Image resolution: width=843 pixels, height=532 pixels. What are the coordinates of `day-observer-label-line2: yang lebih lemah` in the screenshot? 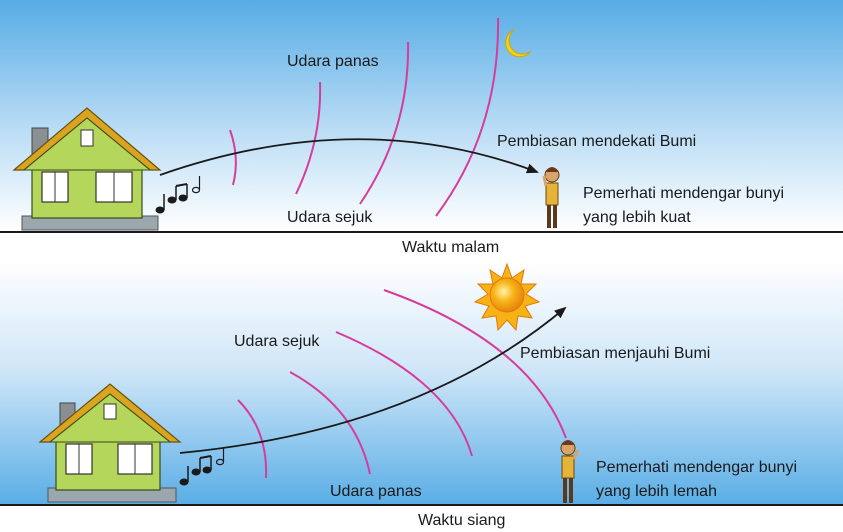 It's located at (656, 491).